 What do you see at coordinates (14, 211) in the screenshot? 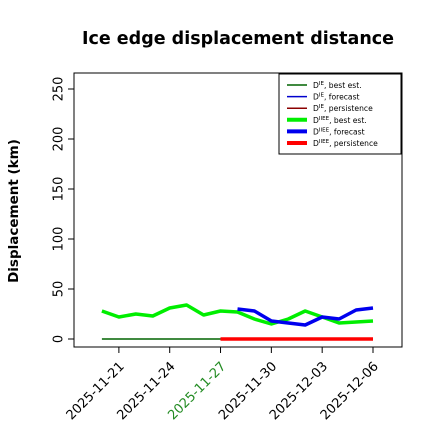
I see `y-axis-label: Displacement (km)` at bounding box center [14, 211].